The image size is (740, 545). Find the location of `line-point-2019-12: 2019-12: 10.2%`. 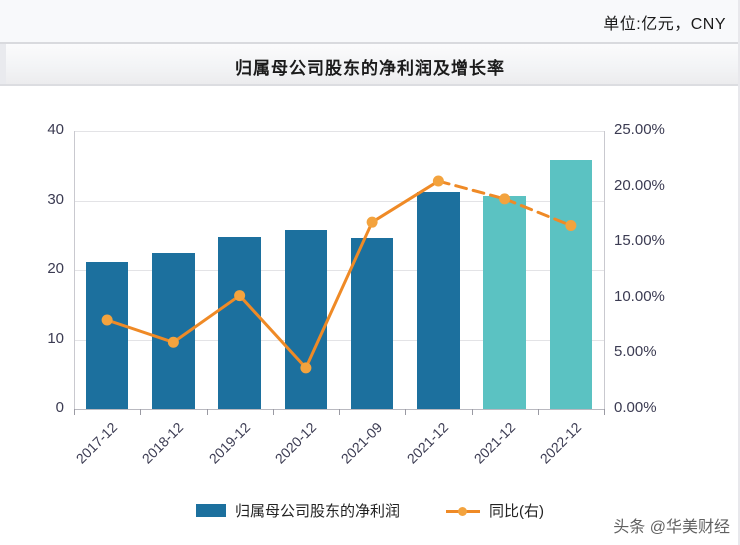

line-point-2019-12: 2019-12: 10.2% is located at coordinates (240, 296).